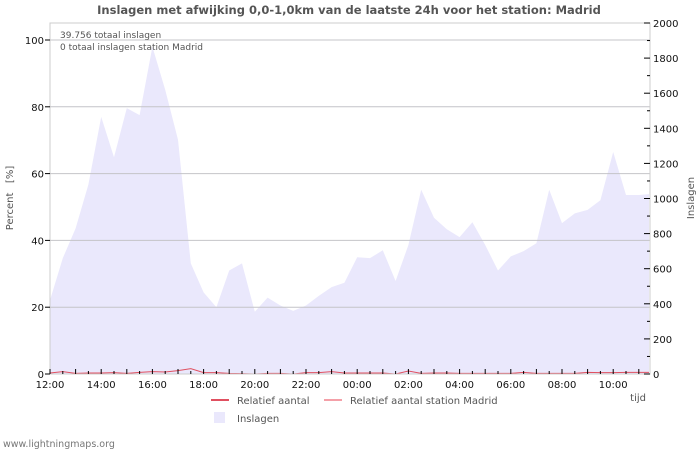  I want to click on x-tick-label: 04:00, so click(459, 385).